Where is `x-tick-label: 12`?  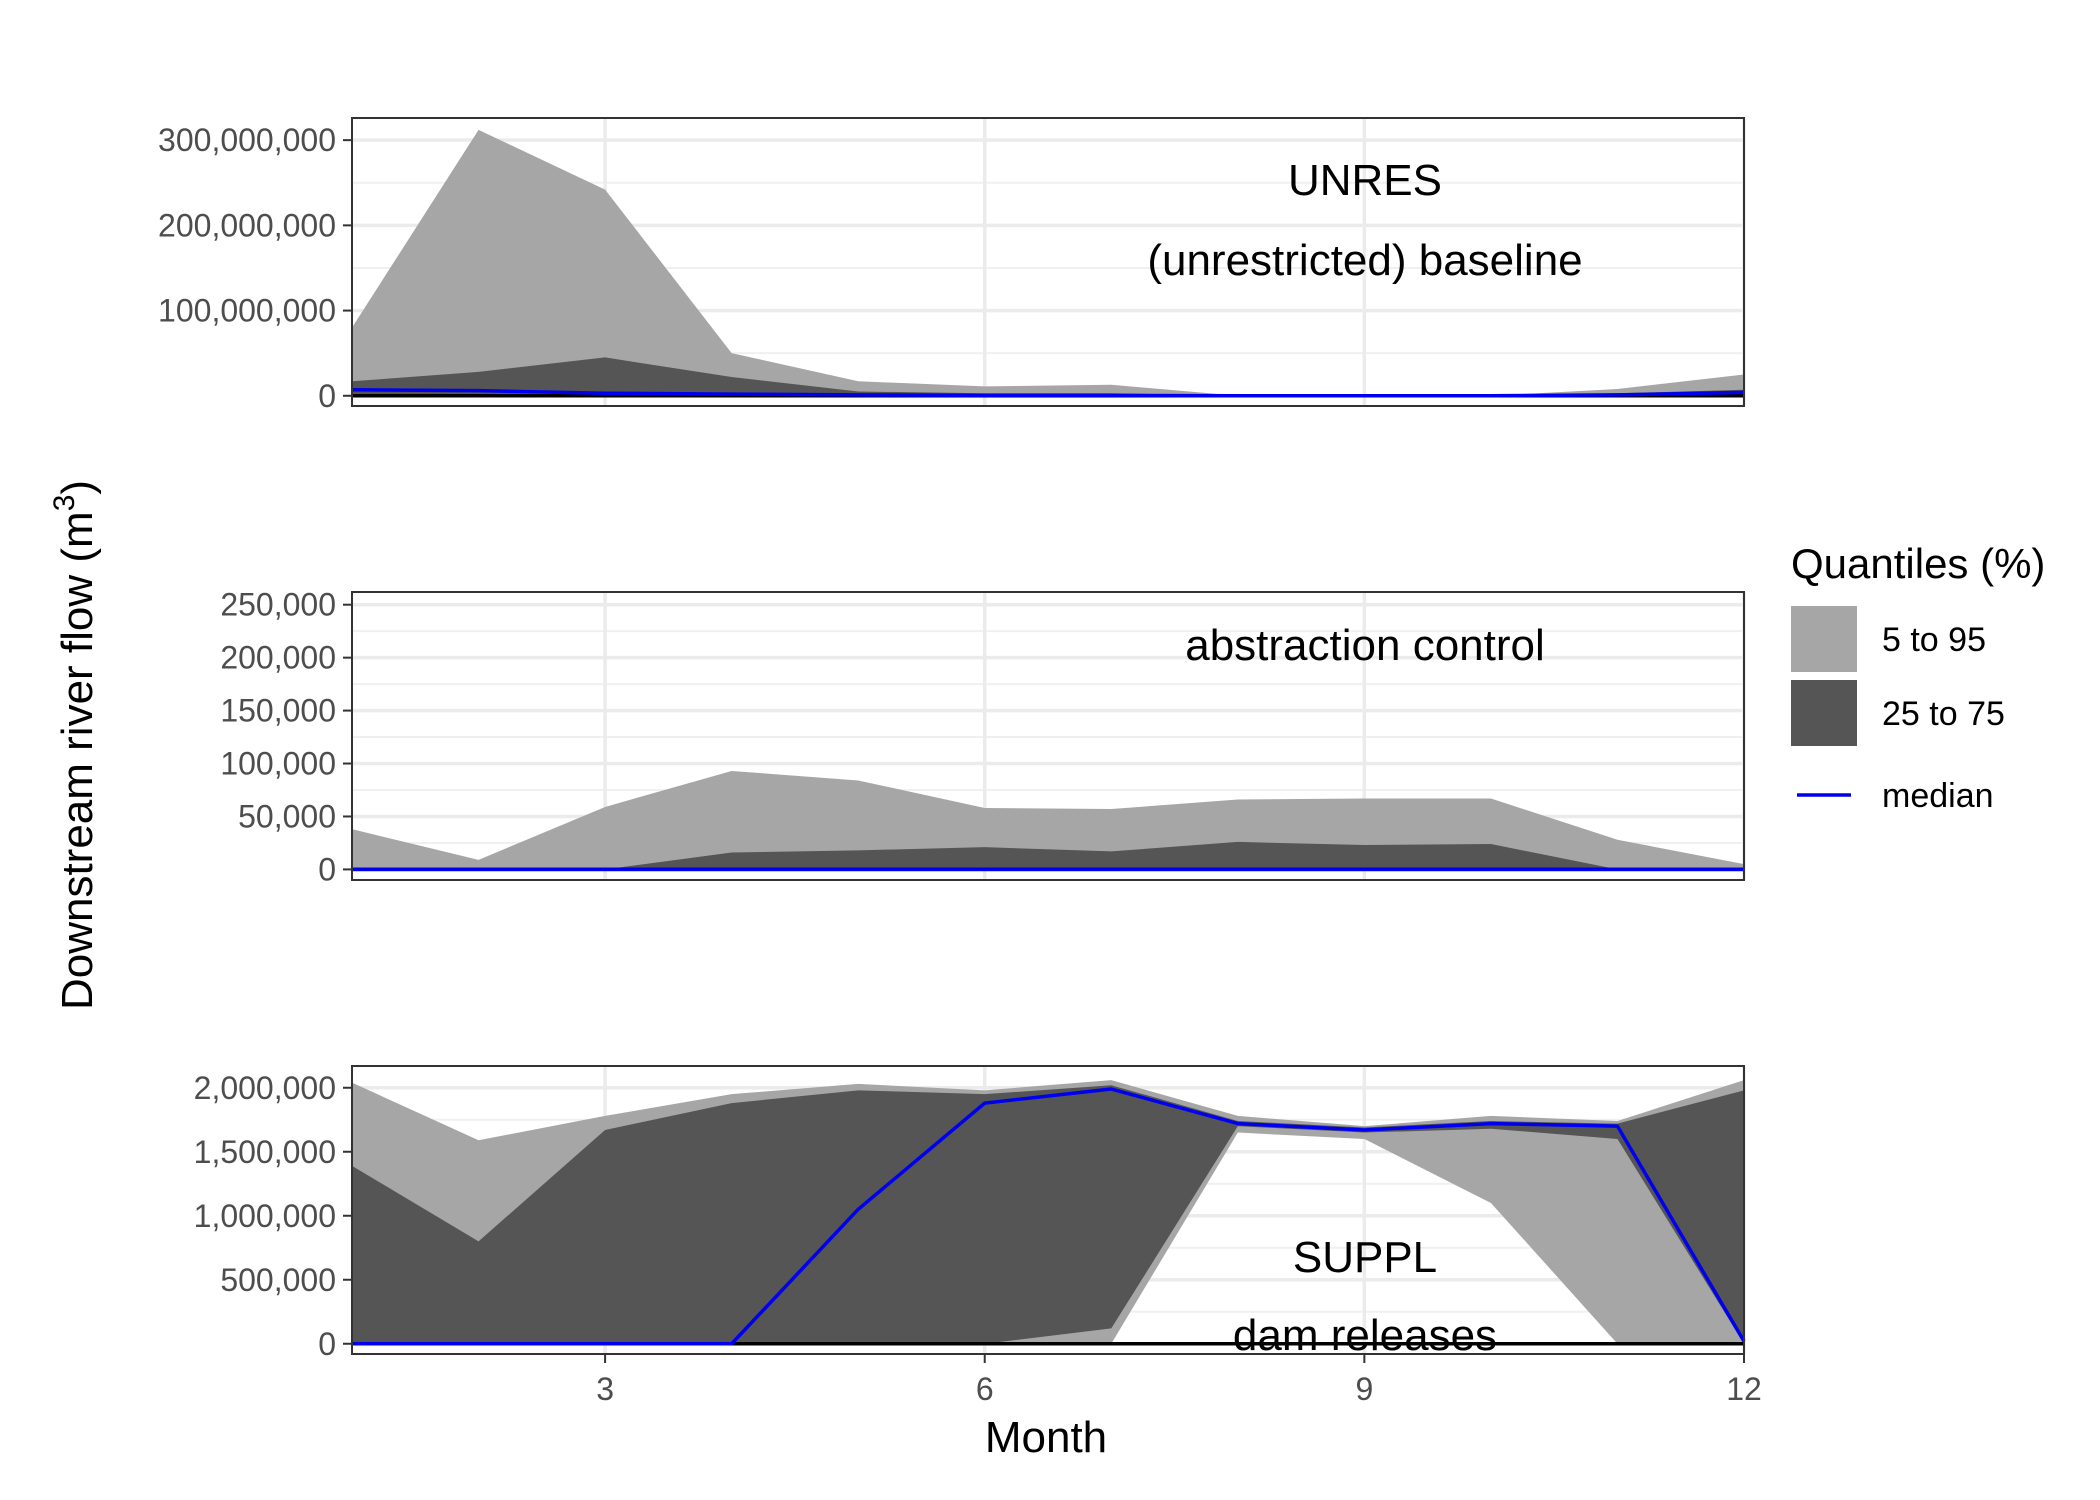
x-tick-label: 12 is located at coordinates (1744, 1389).